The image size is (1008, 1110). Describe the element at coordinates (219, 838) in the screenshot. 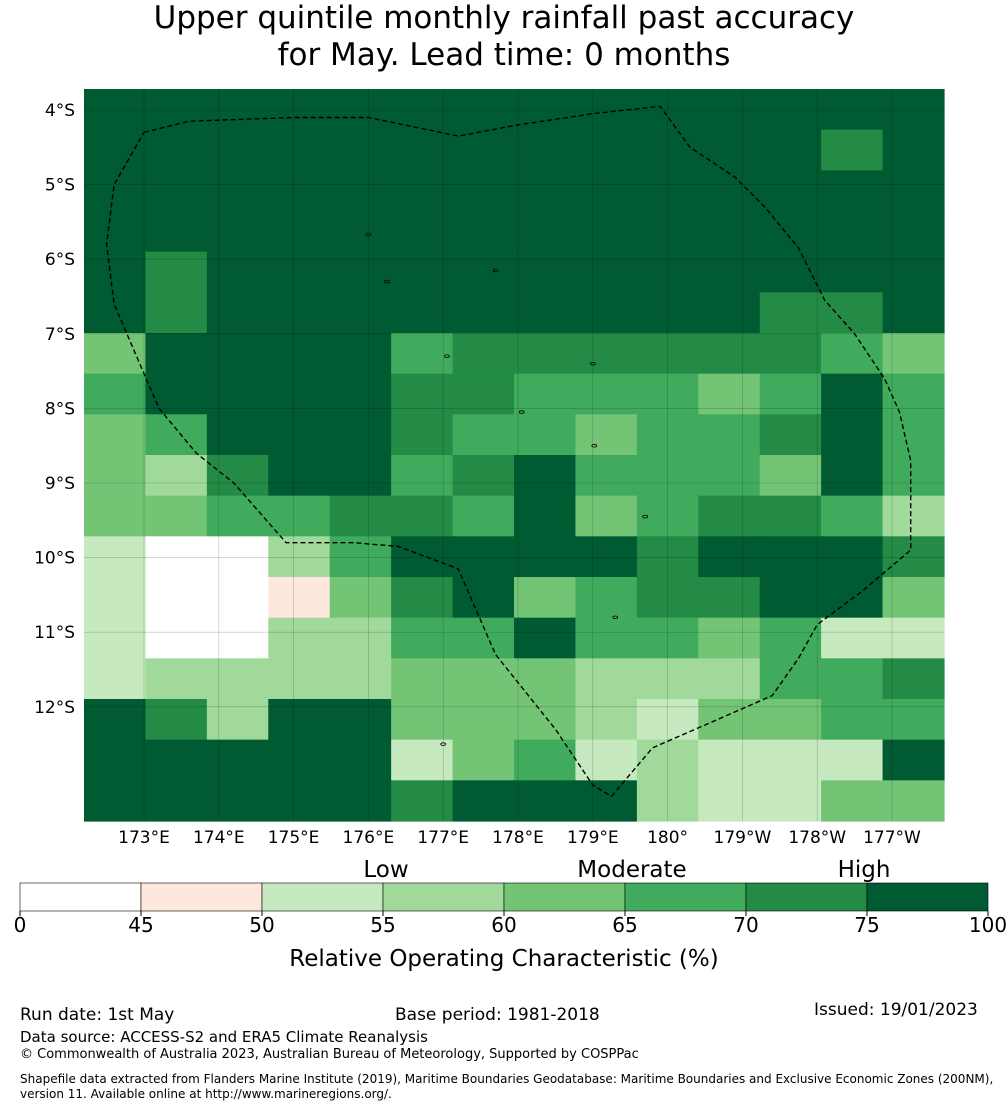

I see `lon-tick-label: 174°E` at that location.